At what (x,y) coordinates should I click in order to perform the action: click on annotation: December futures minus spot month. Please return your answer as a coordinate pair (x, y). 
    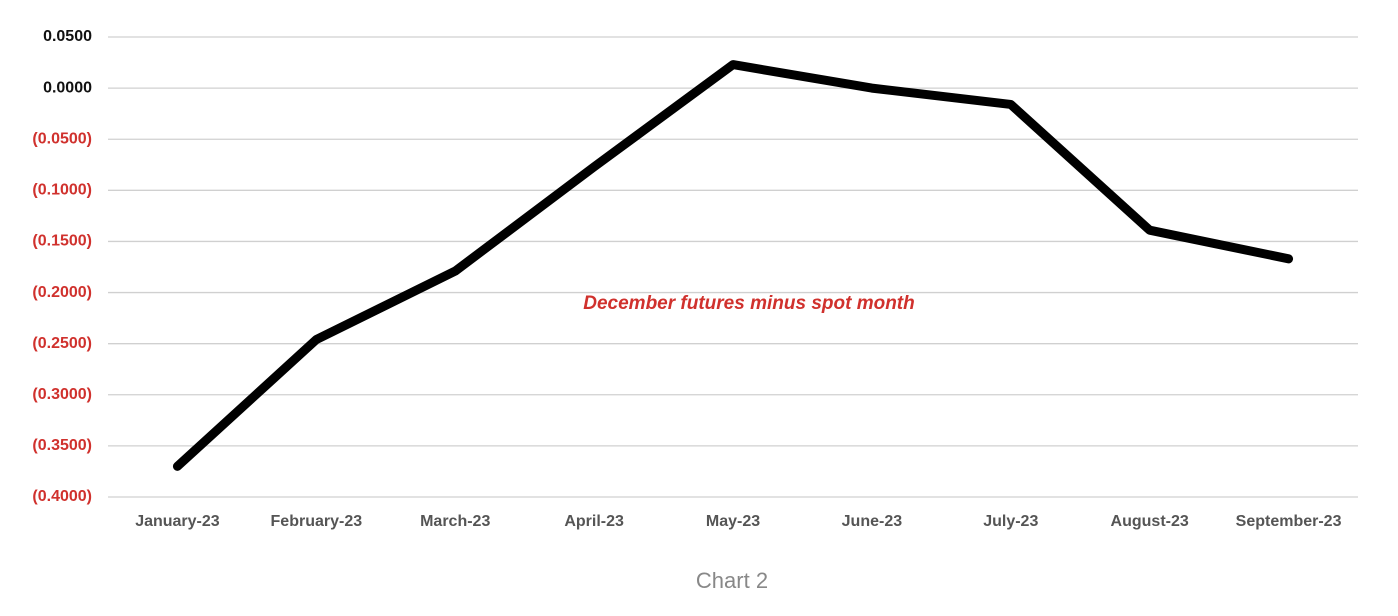
    Looking at the image, I should click on (749, 303).